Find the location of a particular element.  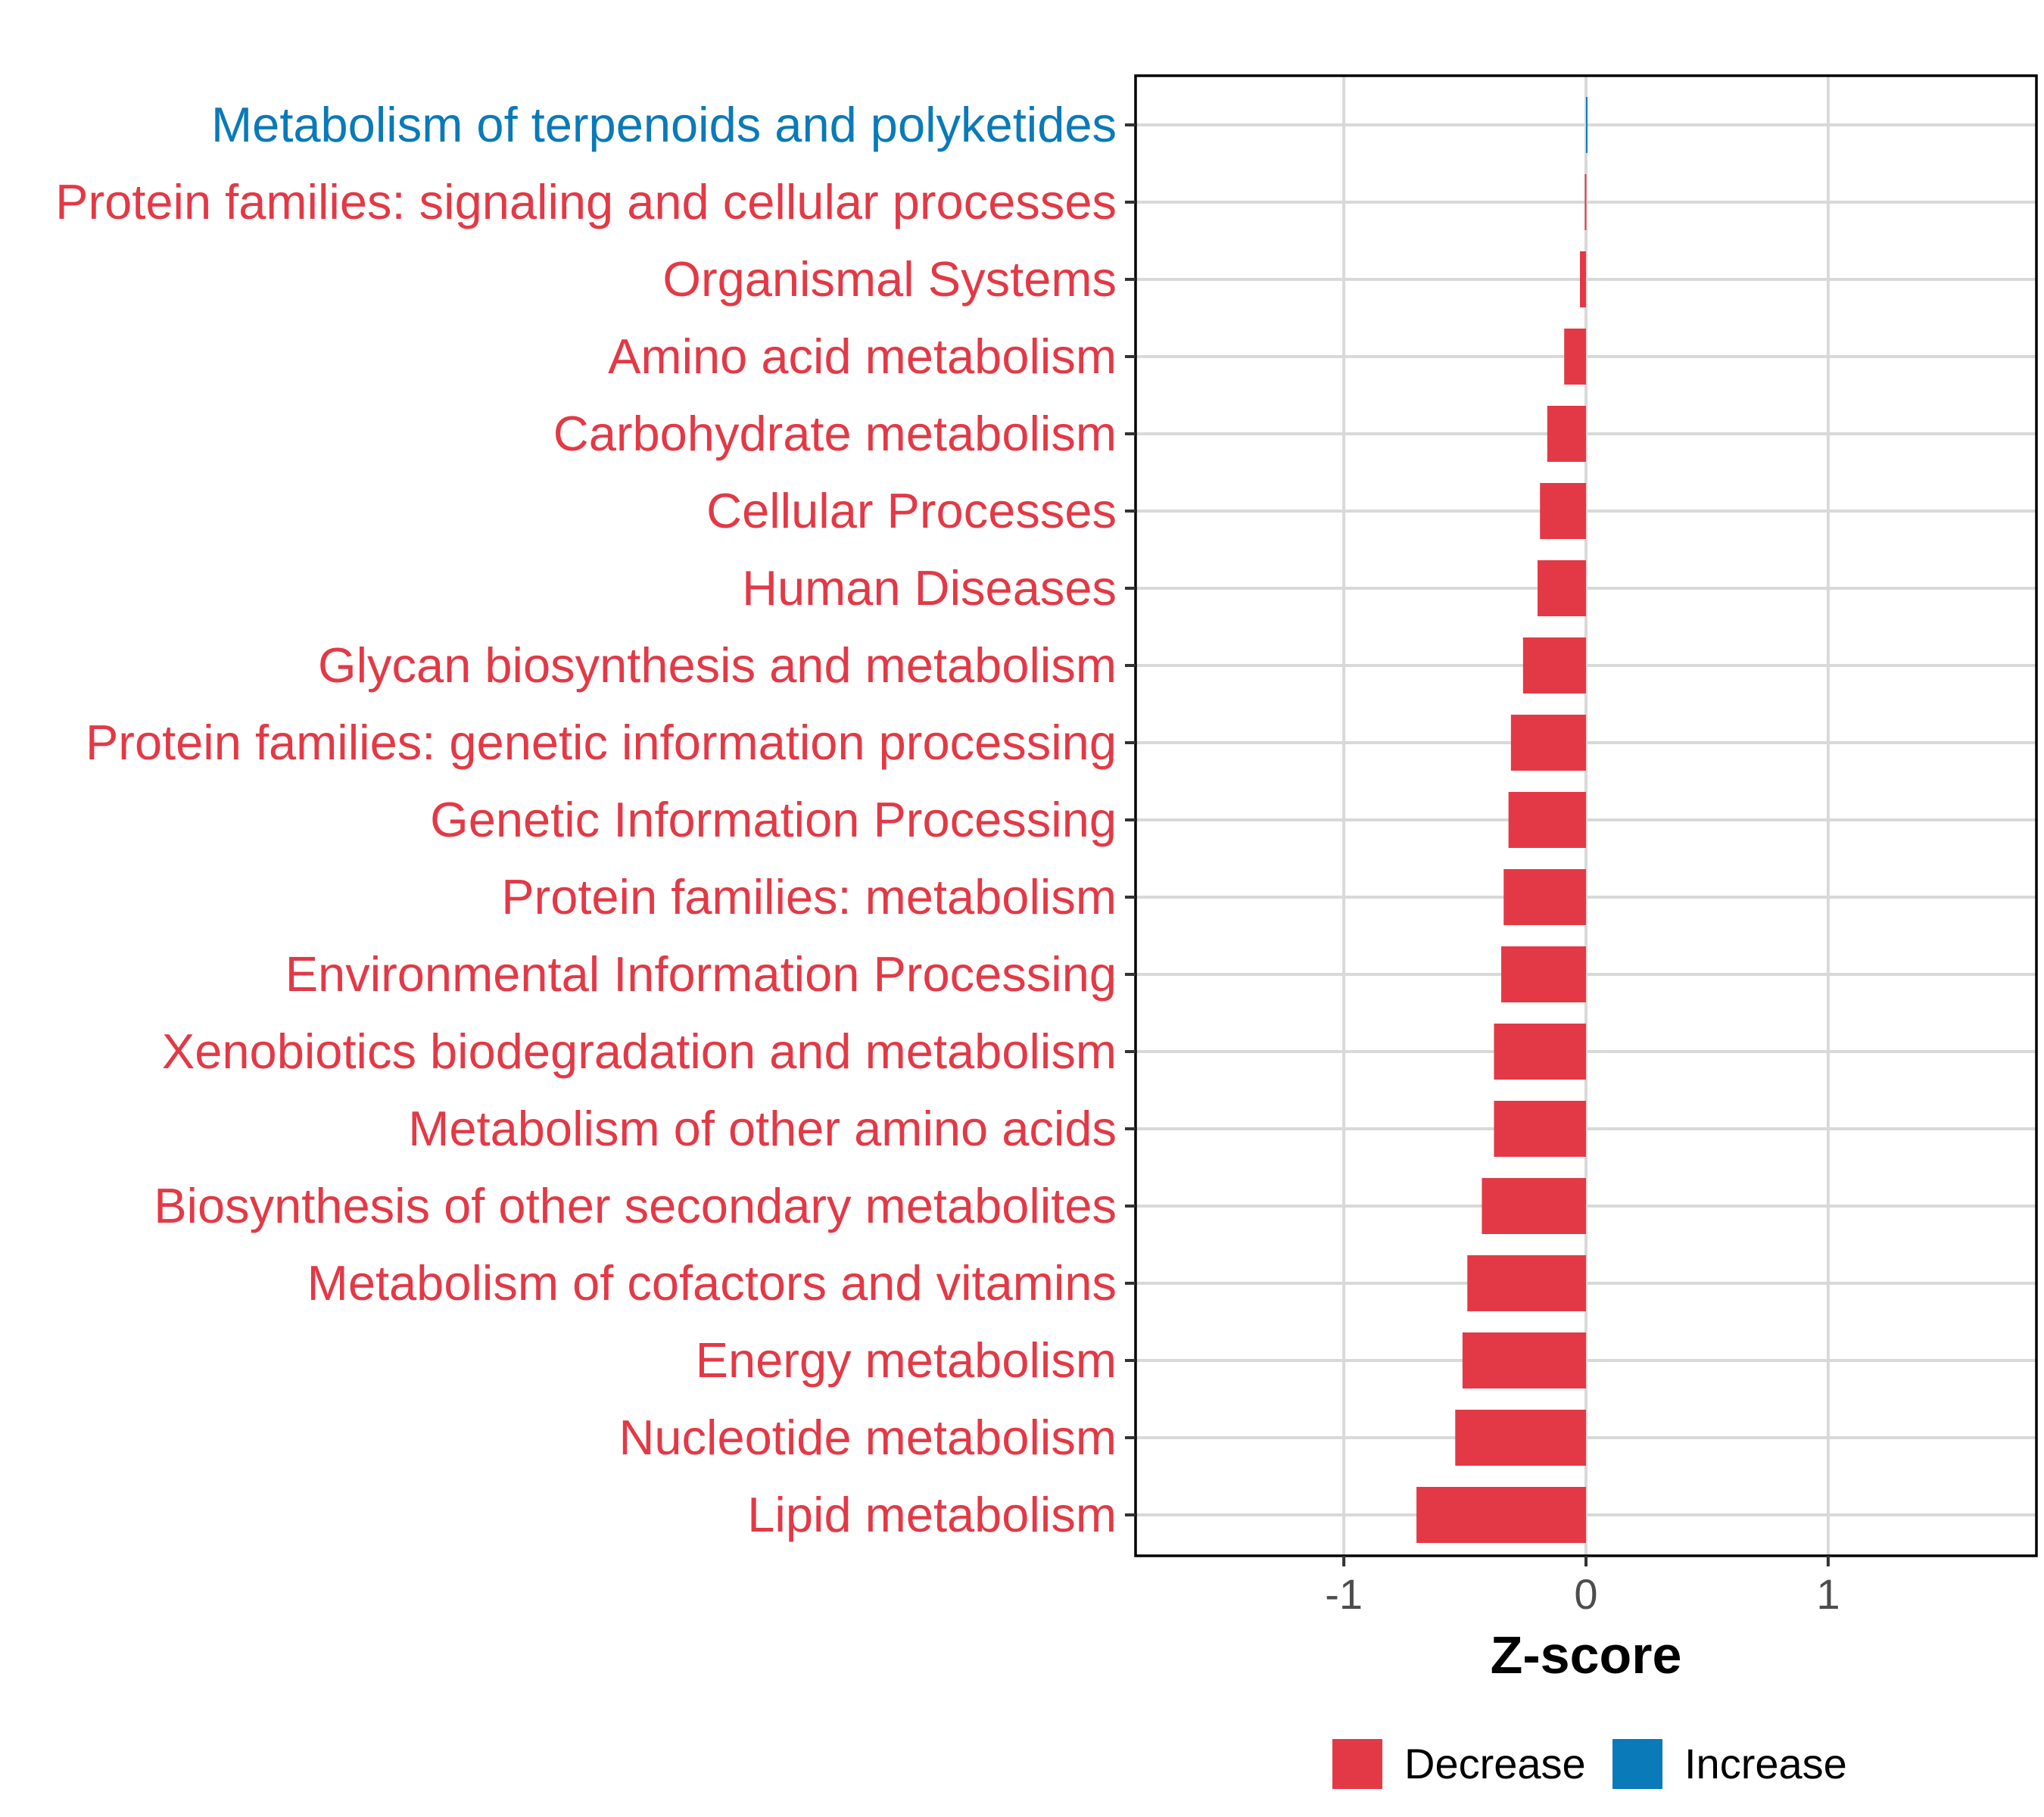

legend: Decrease Increase is located at coordinates (1589, 1764).